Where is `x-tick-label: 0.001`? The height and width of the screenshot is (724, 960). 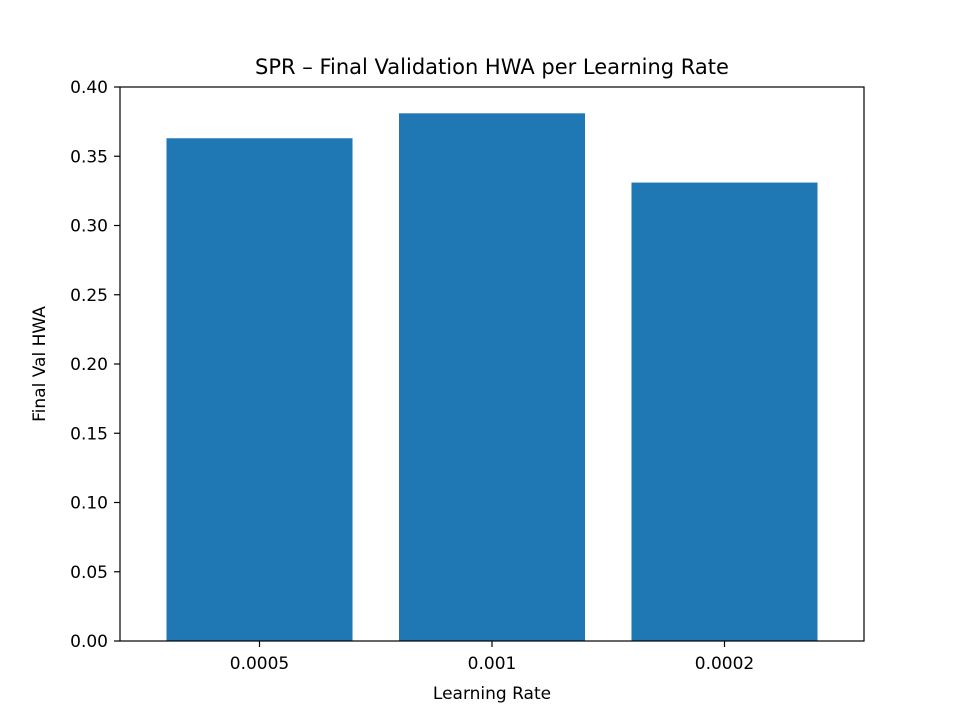
x-tick-label: 0.001 is located at coordinates (492, 664).